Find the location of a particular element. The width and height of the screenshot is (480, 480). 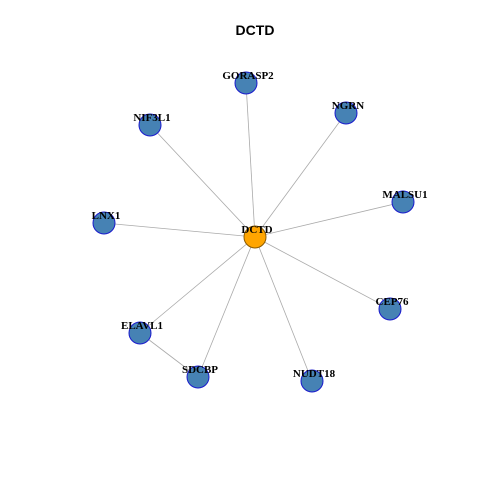

node-label: SDCBP is located at coordinates (200, 370).